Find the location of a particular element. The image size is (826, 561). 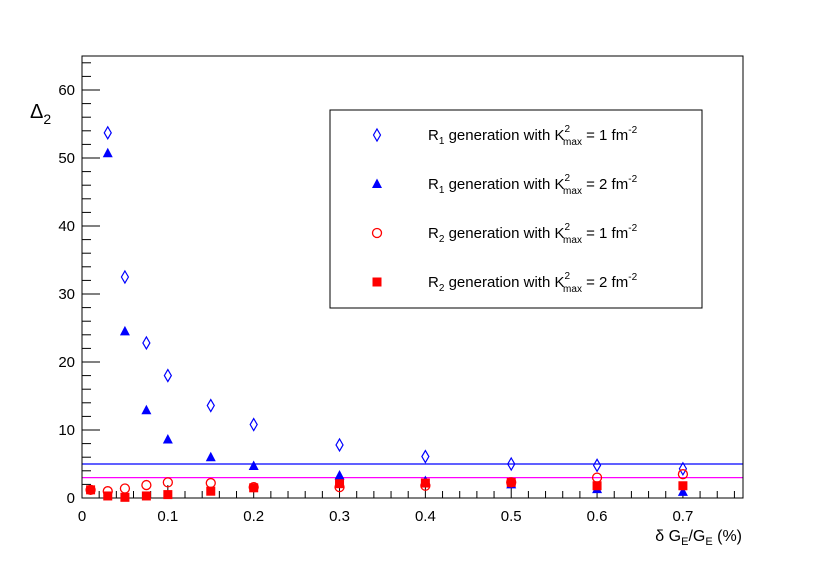

y-tick-label: 10 is located at coordinates (66, 430).